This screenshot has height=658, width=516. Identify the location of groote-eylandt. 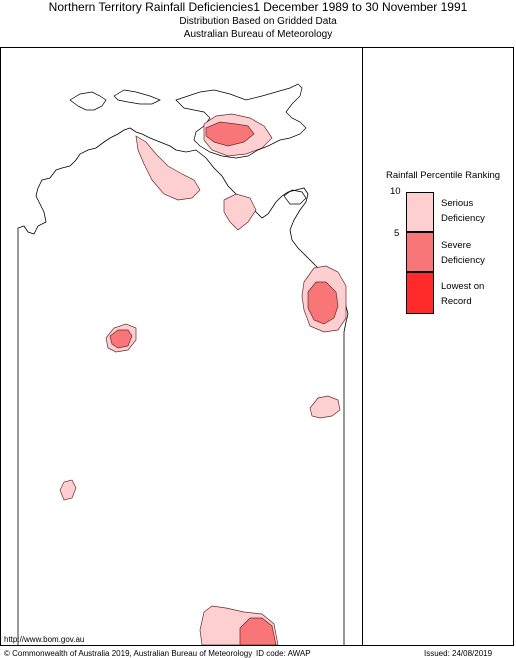
(295, 197).